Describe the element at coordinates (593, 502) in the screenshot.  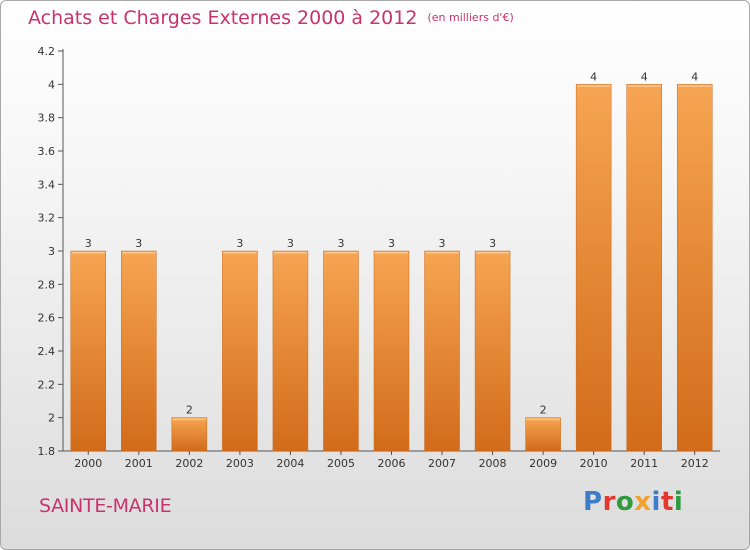
I see `logo-letter: P` at that location.